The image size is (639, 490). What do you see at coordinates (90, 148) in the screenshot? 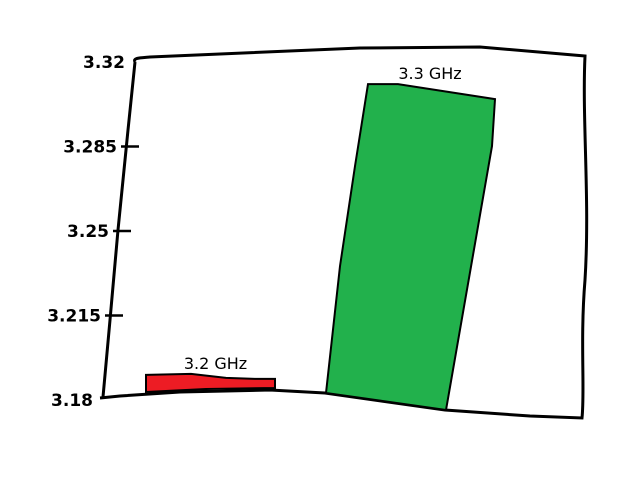
I see `y-tick-label: 3.285` at bounding box center [90, 148].